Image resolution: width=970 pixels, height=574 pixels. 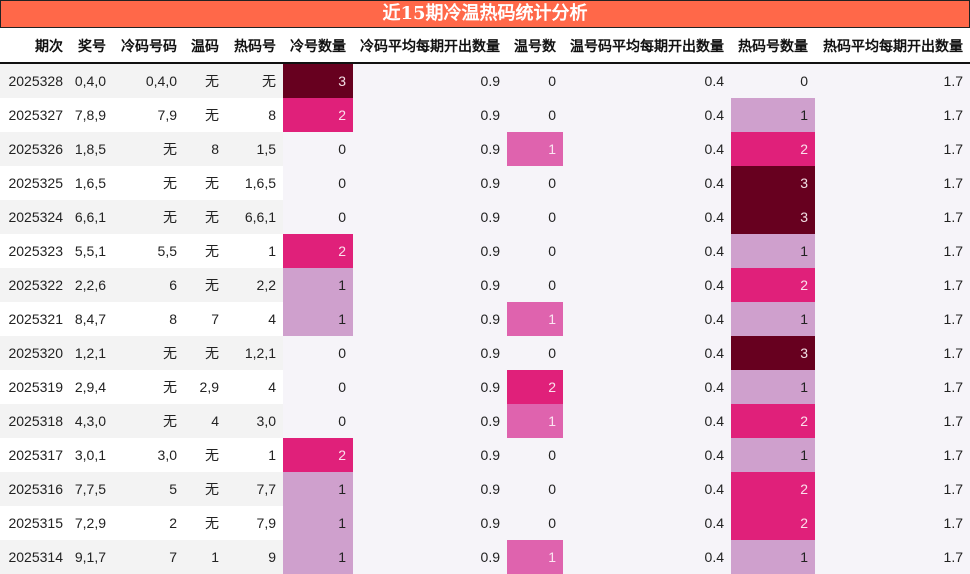 What do you see at coordinates (49, 46) in the screenshot?
I see `header-period: 期次` at bounding box center [49, 46].